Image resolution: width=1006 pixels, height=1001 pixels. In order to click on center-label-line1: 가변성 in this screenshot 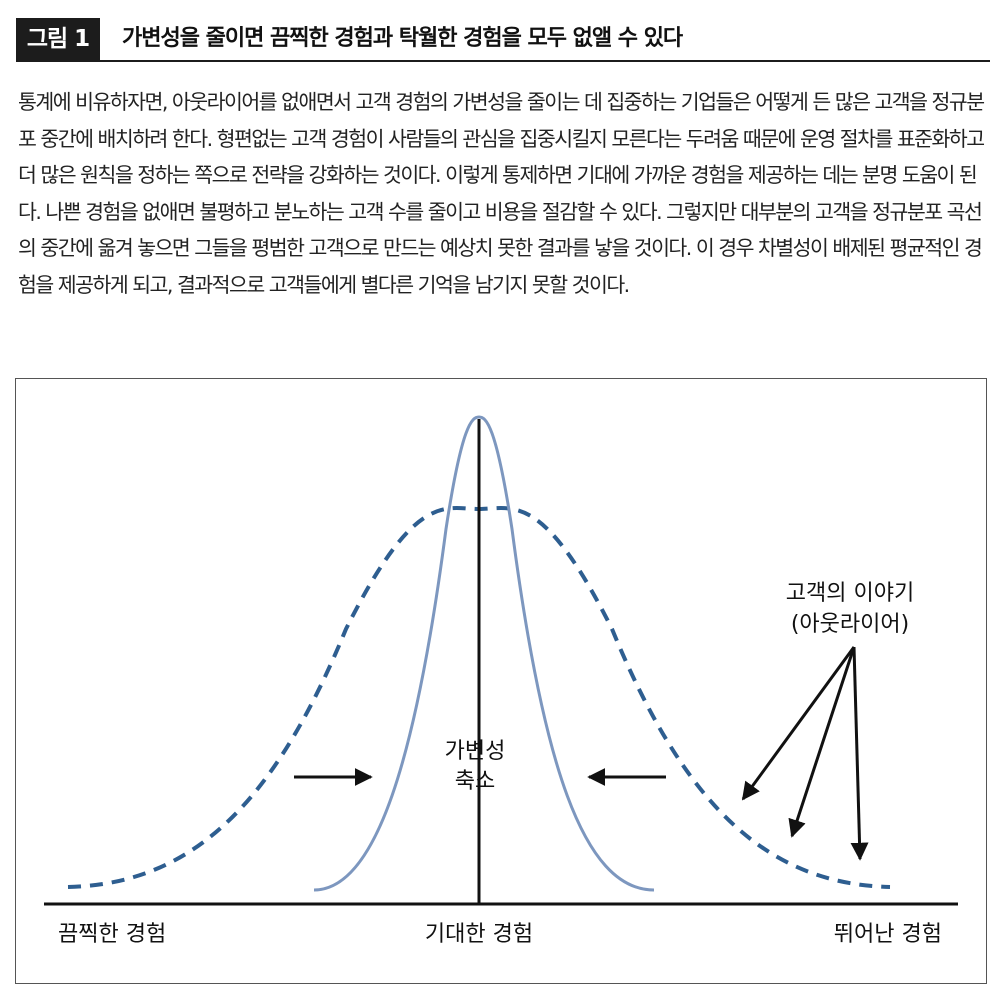, I will do `click(475, 751)`.